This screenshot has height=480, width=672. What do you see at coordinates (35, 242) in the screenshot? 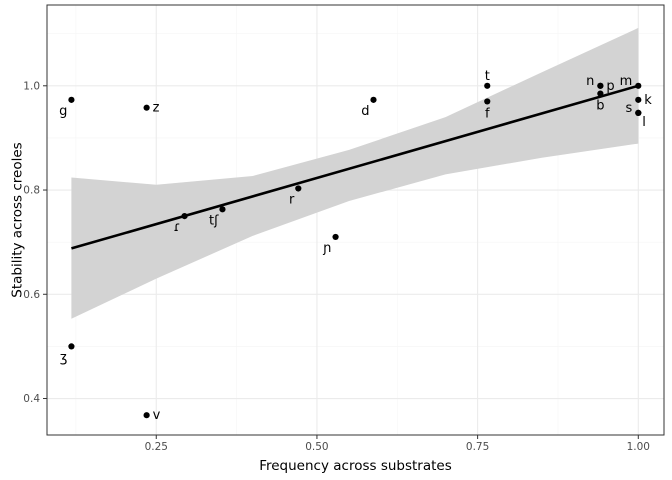
I see `y-axis-ticks: 0.4 0.6 0.8 1.0` at bounding box center [35, 242].